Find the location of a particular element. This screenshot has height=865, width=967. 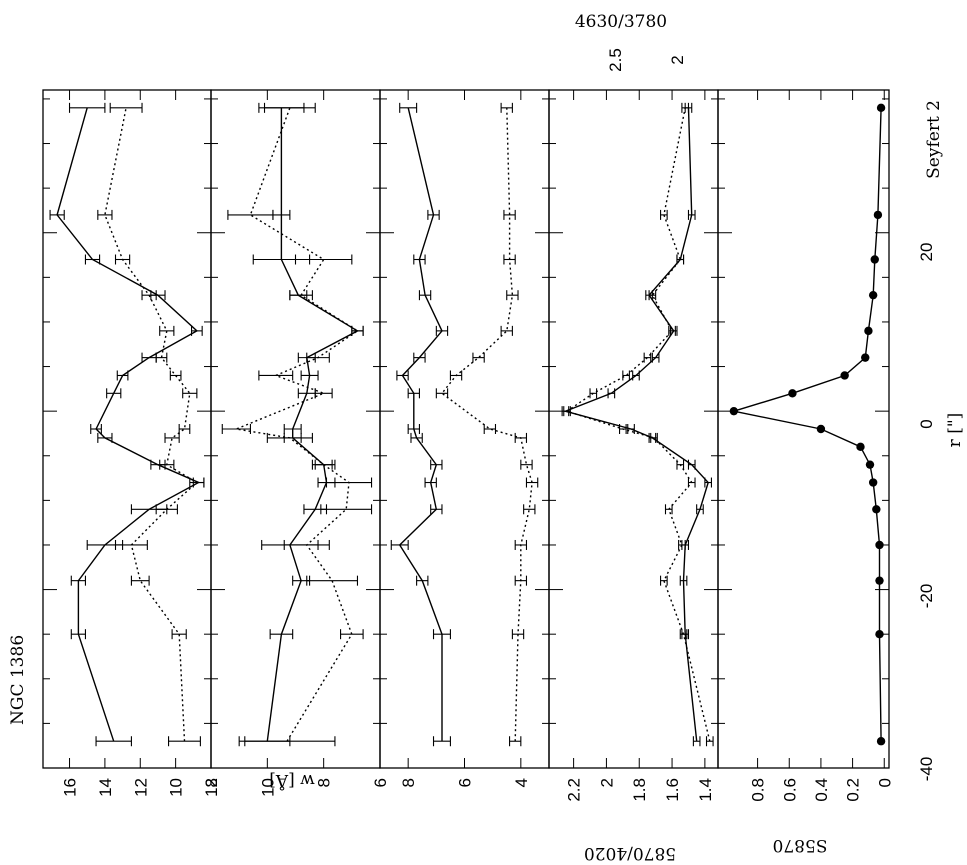

y-axis-label-s5870: S5870 is located at coordinates (800, 845).